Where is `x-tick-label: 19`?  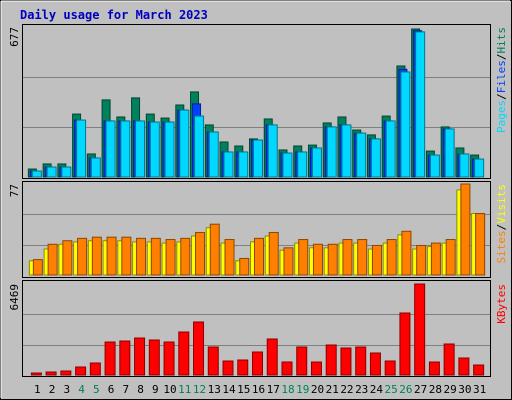
x-tick-label: 19 is located at coordinates (302, 389).